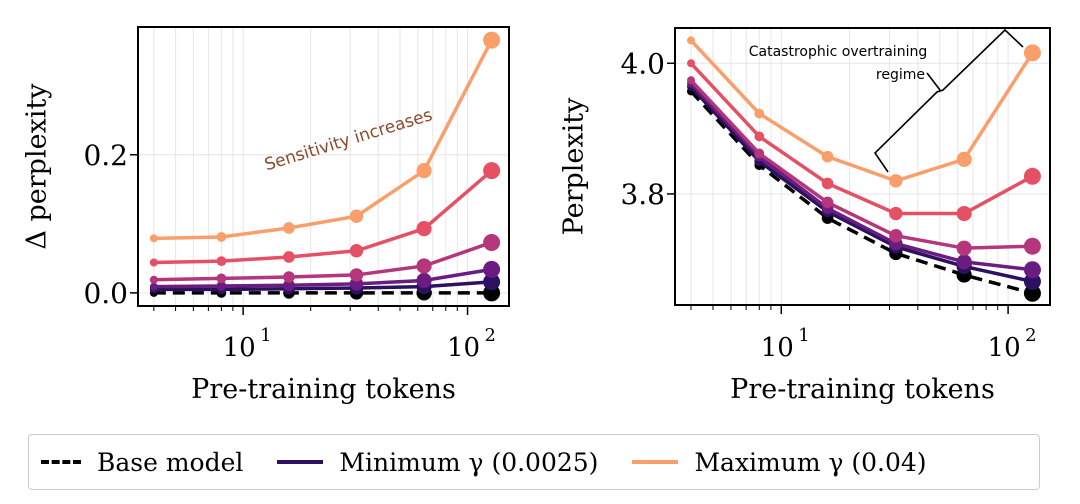 The height and width of the screenshot is (504, 1080). I want to click on legend-label: Base model, so click(170, 462).